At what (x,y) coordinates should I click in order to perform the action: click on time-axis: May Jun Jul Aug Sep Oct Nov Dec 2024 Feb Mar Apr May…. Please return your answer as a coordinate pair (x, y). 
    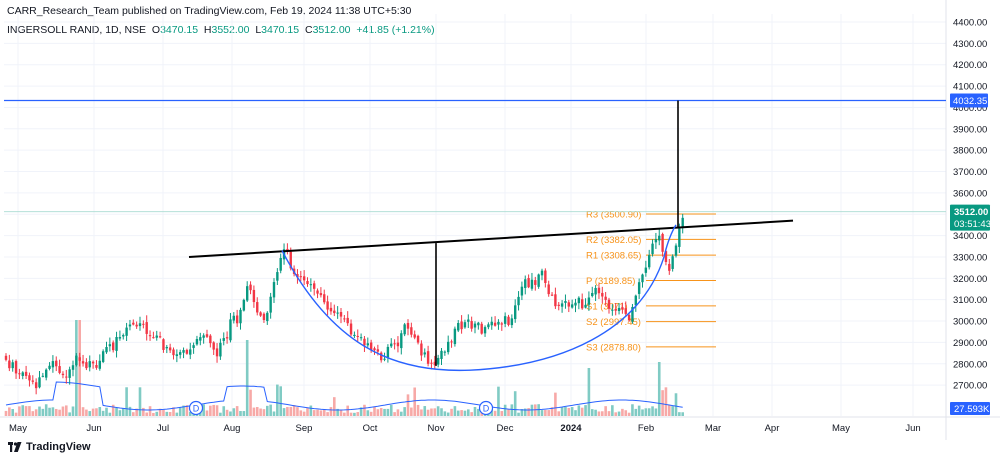
    Looking at the image, I should click on (465, 428).